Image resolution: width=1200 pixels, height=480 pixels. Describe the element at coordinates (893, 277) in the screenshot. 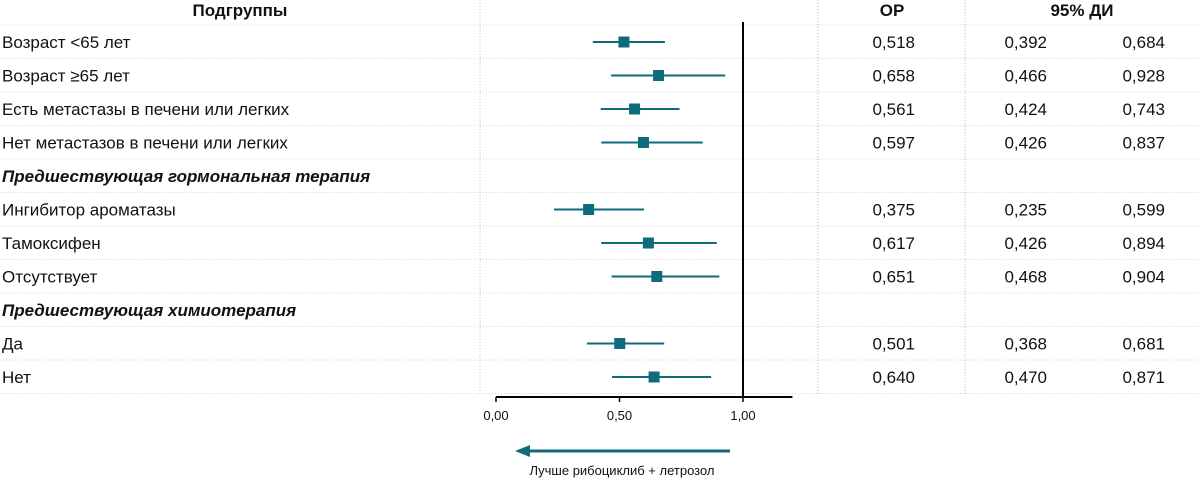

I see `hr-value: 0,651` at that location.